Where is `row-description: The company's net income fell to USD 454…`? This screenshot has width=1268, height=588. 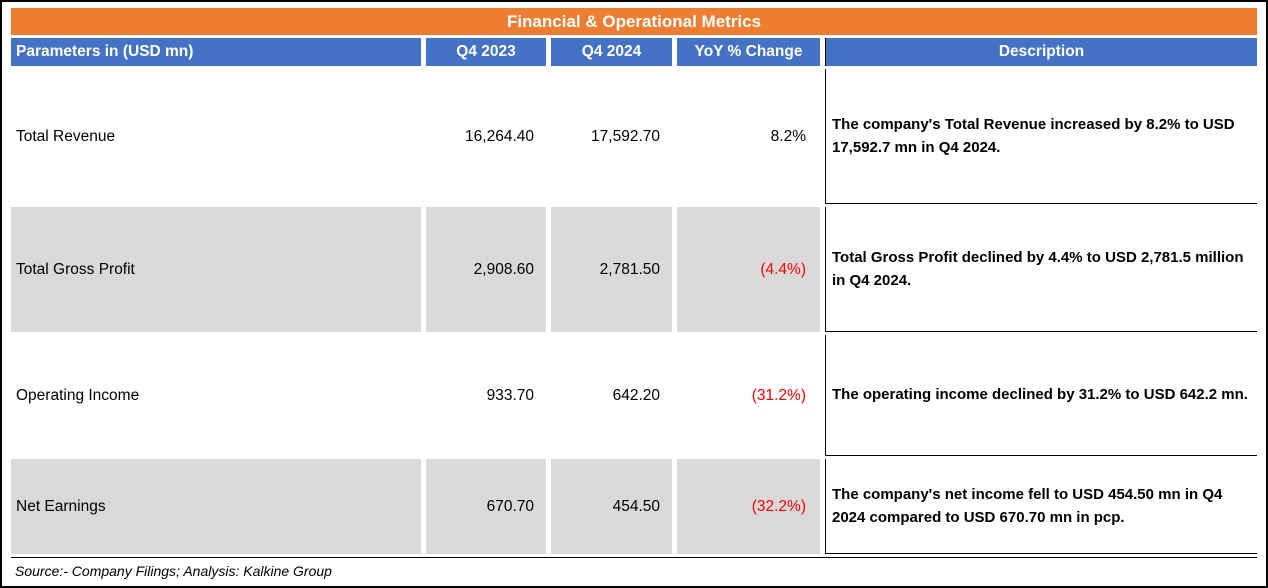 row-description: The company's net income fell to USD 454… is located at coordinates (1041, 506).